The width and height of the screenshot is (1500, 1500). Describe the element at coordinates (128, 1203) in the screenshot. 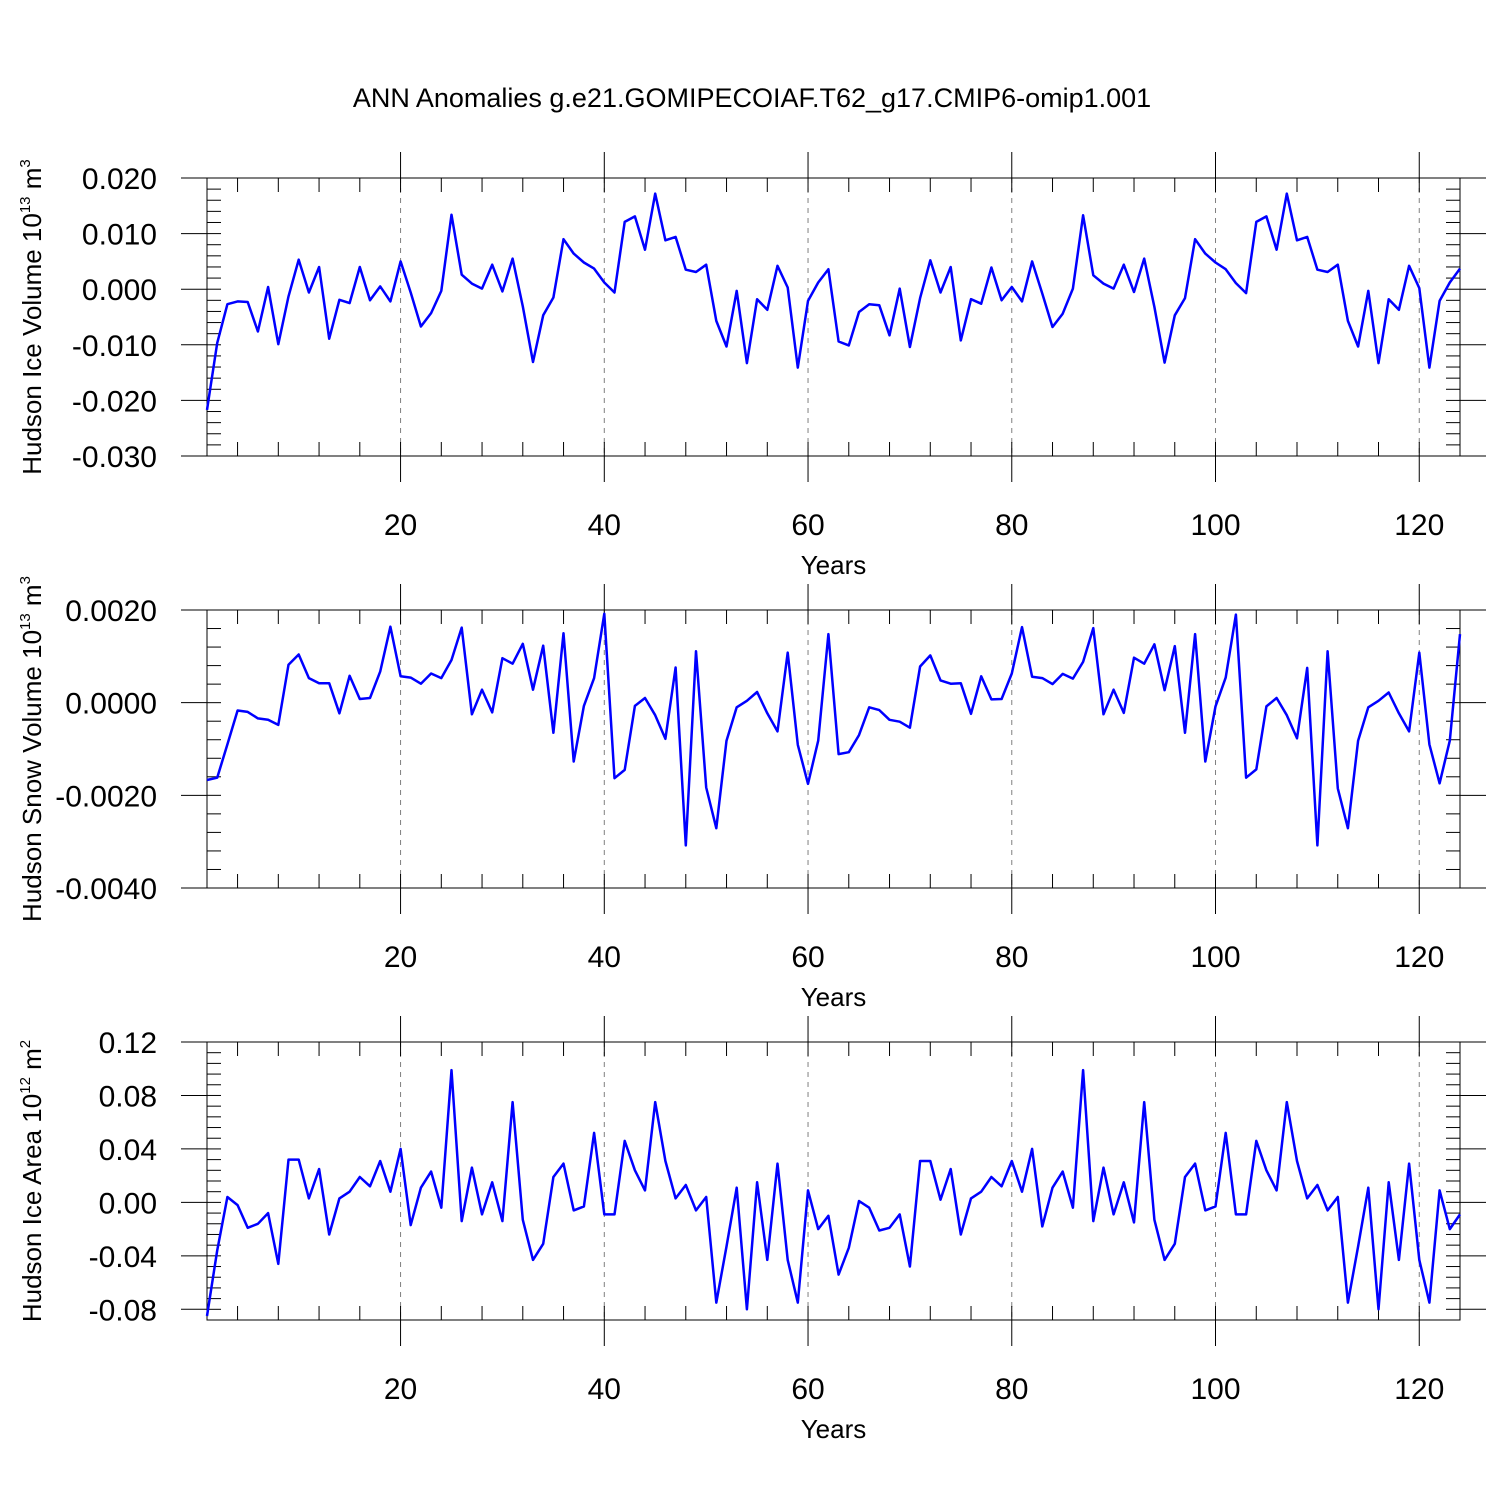

I see `y-tick-label: 0.00` at that location.